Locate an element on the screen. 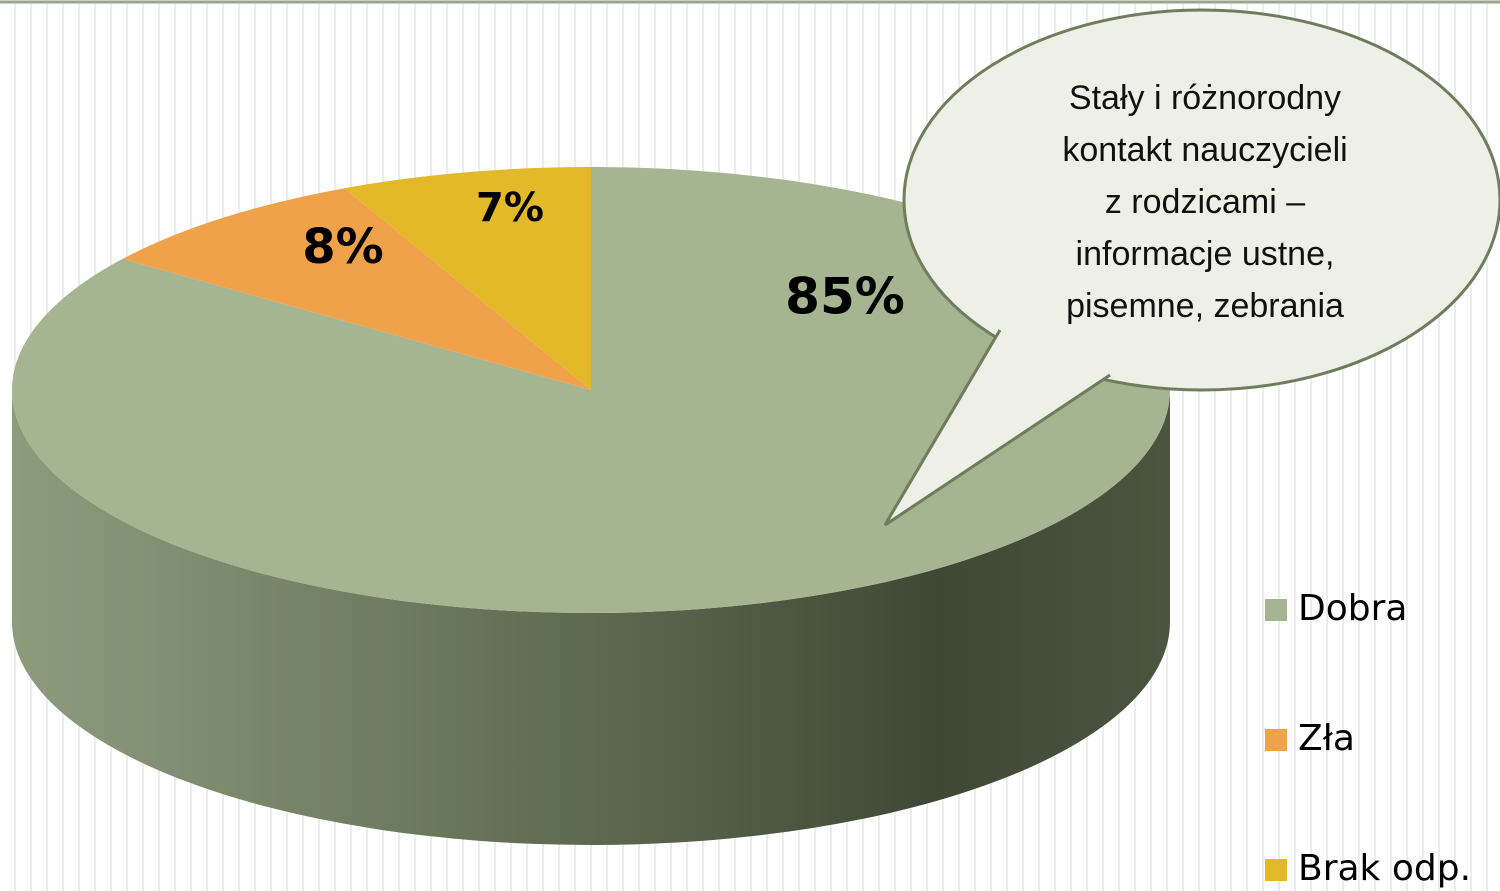  callout-text: kontakt nauczycieli is located at coordinates (1204, 150).